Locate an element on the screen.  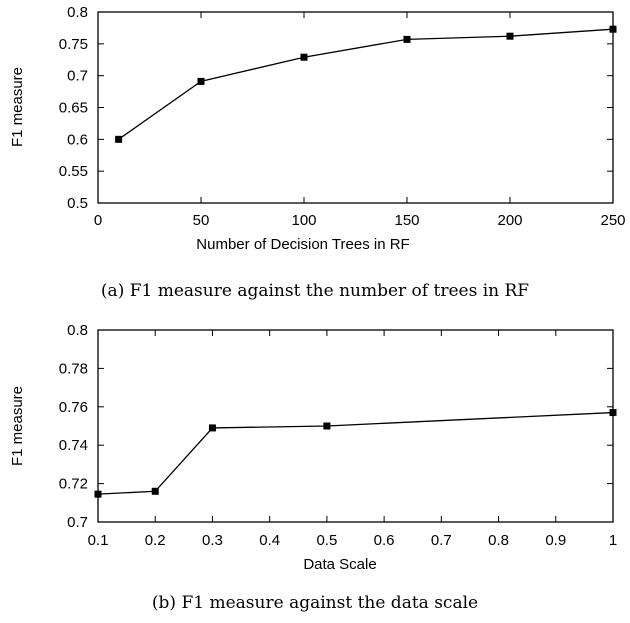
chart-b-x-tick-label: 0.5 is located at coordinates (326, 540).